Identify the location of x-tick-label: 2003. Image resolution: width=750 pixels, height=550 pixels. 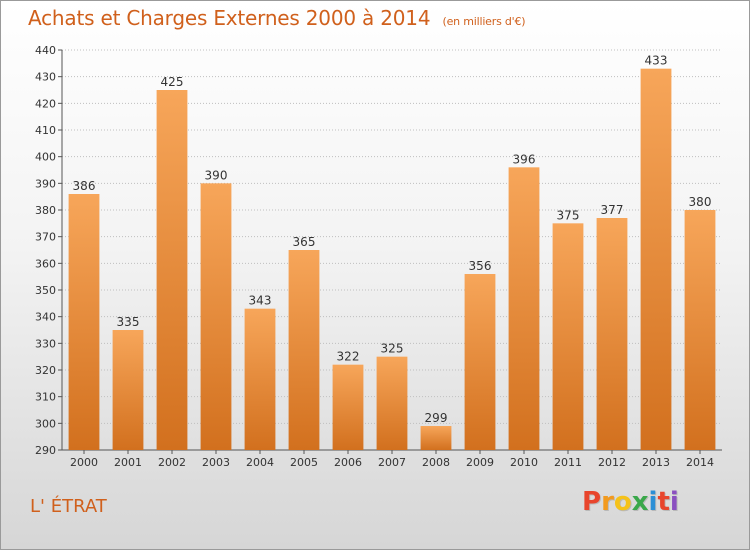
(216, 462).